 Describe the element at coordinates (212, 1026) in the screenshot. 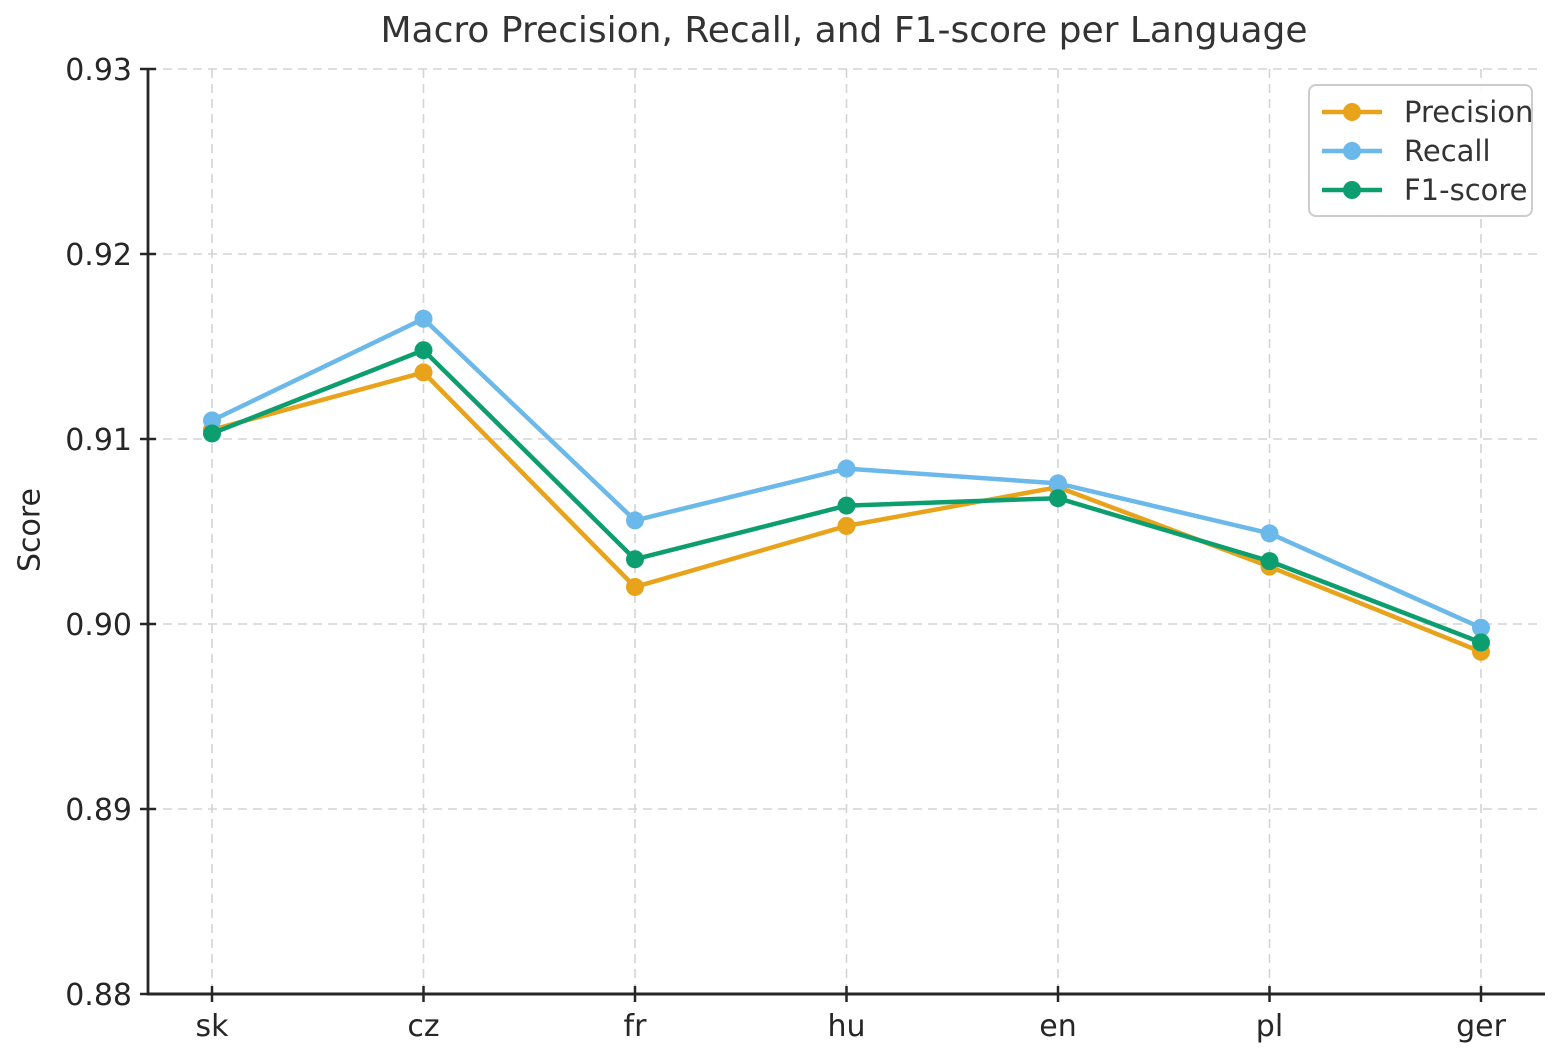

I see `x-tick-label: sk` at that location.